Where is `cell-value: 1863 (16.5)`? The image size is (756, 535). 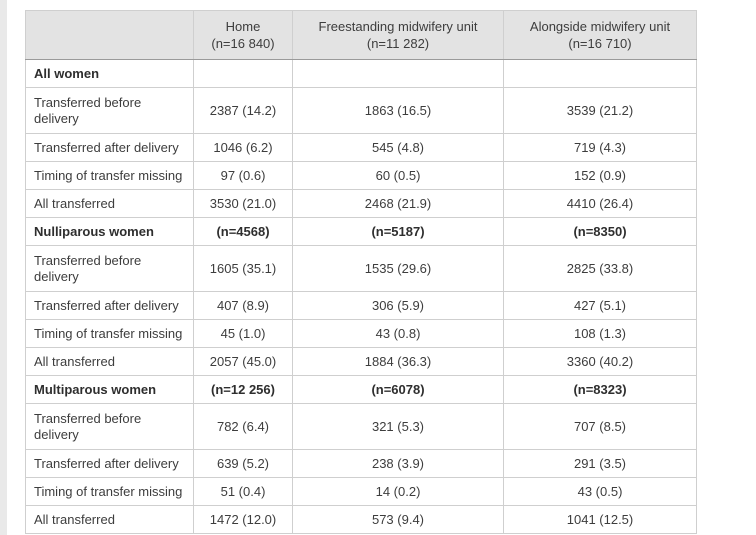 cell-value: 1863 (16.5) is located at coordinates (398, 110).